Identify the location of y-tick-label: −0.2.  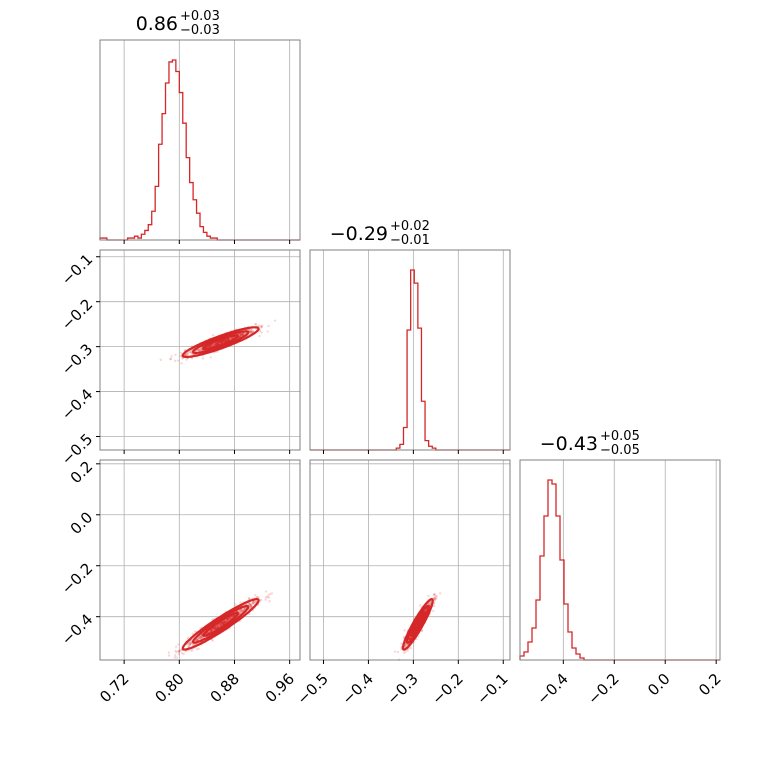
(77, 578).